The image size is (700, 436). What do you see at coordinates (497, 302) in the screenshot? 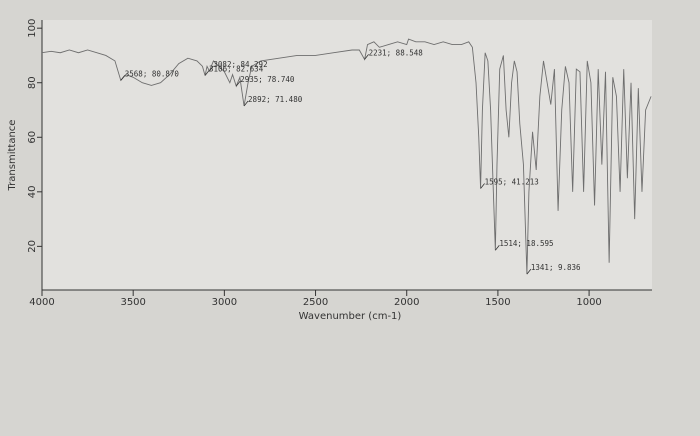
I see `x-tick-label: 1500` at bounding box center [497, 302].